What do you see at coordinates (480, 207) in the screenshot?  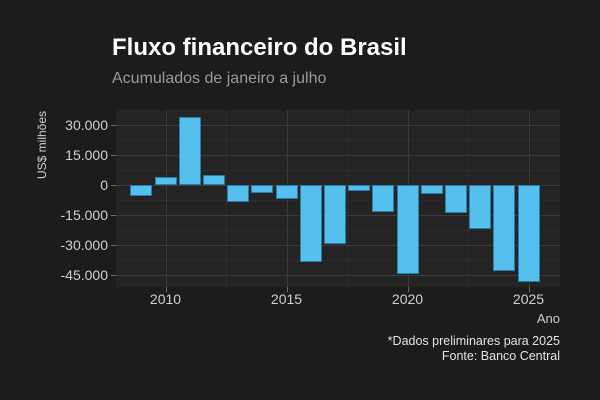 I see `bar-2023` at bounding box center [480, 207].